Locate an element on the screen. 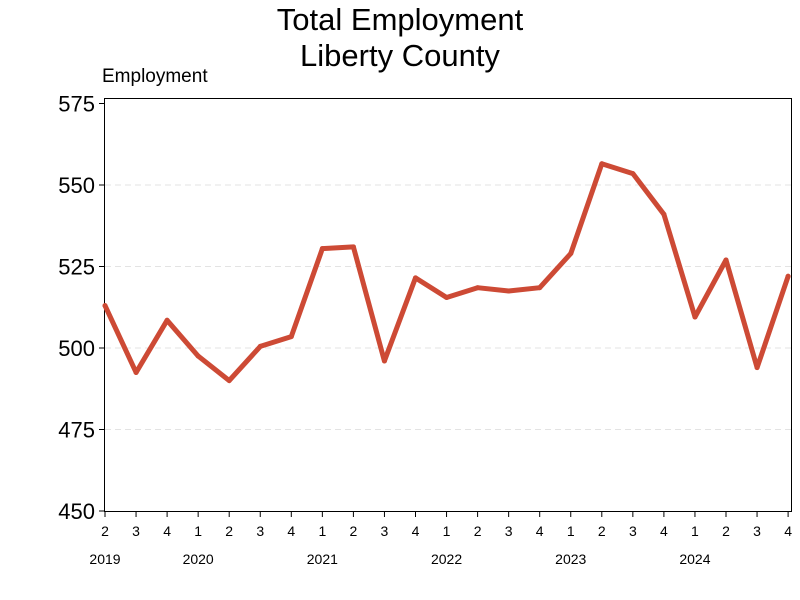  y-tick-label: 450 is located at coordinates (76, 511).